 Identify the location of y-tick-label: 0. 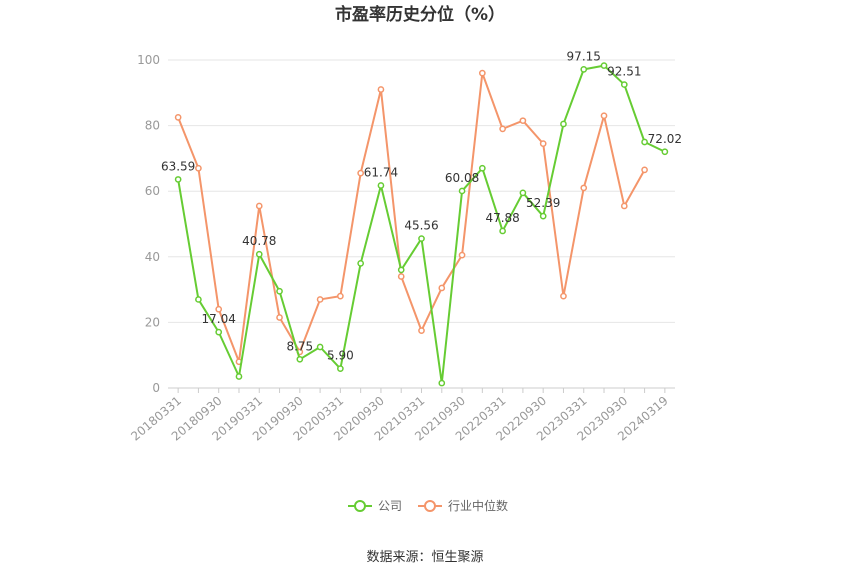
(156, 388).